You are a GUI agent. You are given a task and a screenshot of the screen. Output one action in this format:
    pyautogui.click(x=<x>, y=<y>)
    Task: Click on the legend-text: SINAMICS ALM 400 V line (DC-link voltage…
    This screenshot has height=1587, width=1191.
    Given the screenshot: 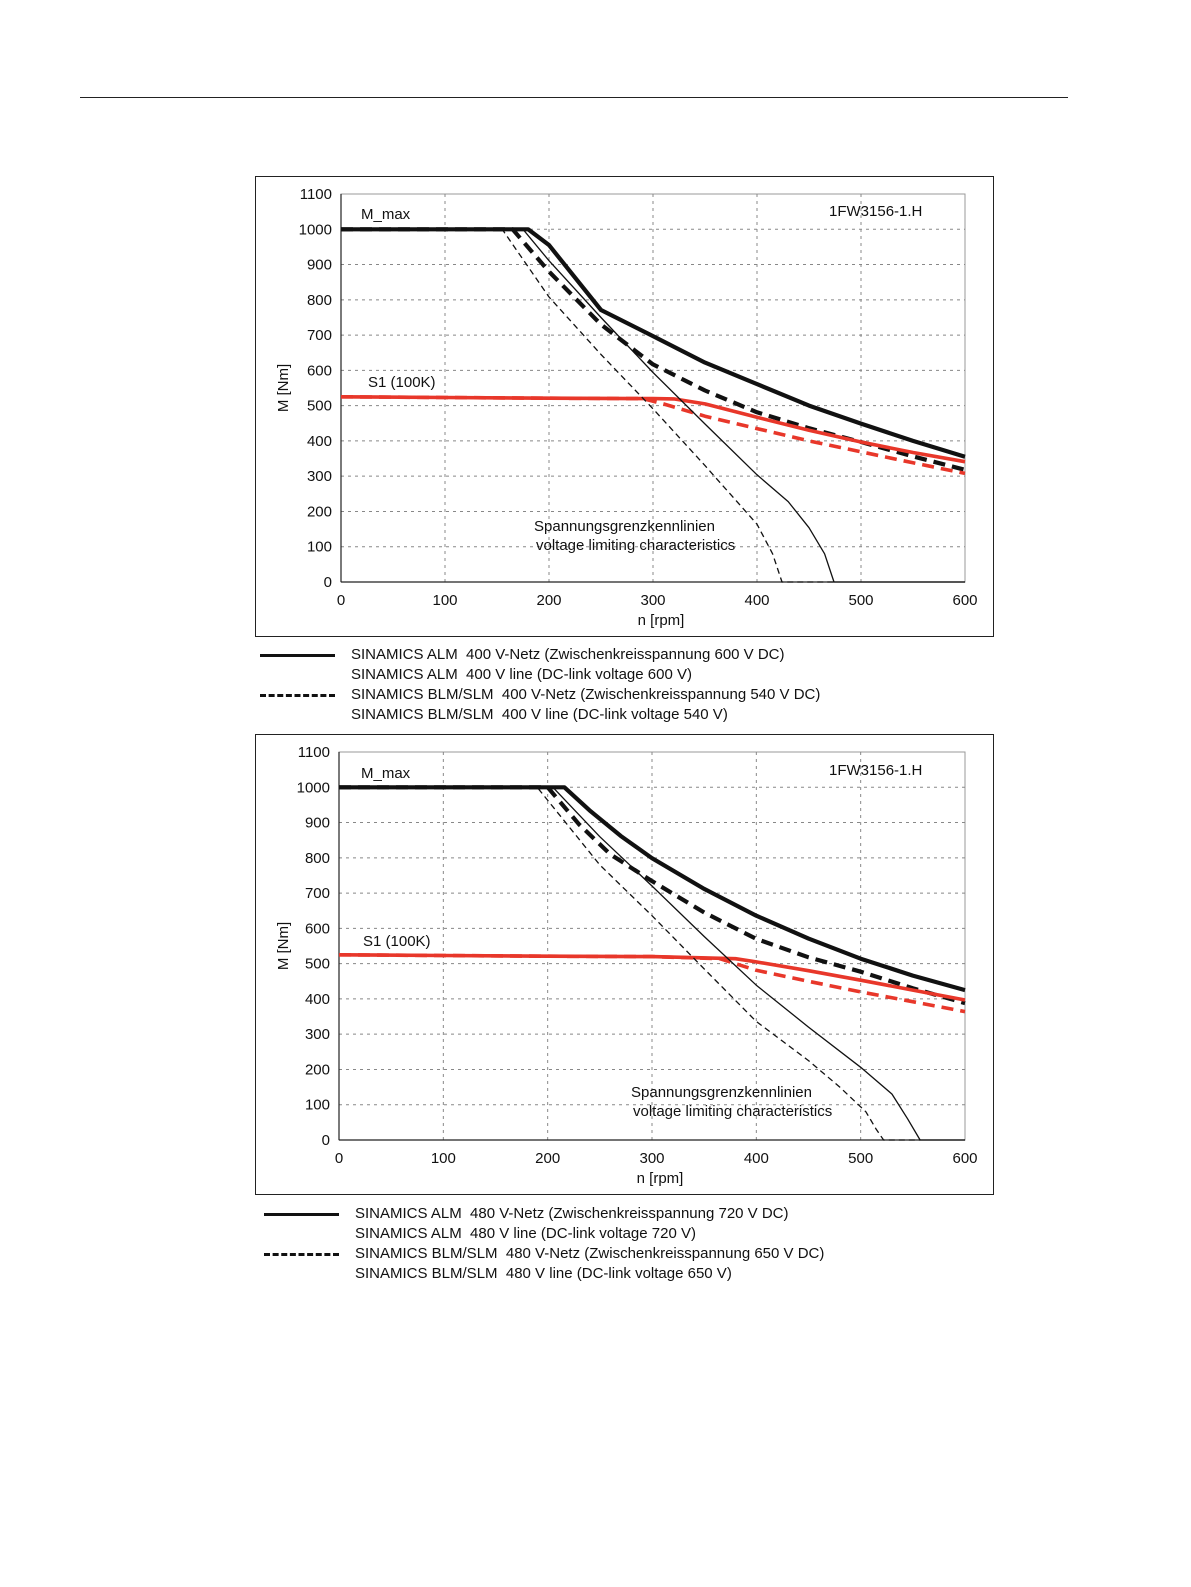 What is the action you would take?
    pyautogui.click(x=521, y=674)
    